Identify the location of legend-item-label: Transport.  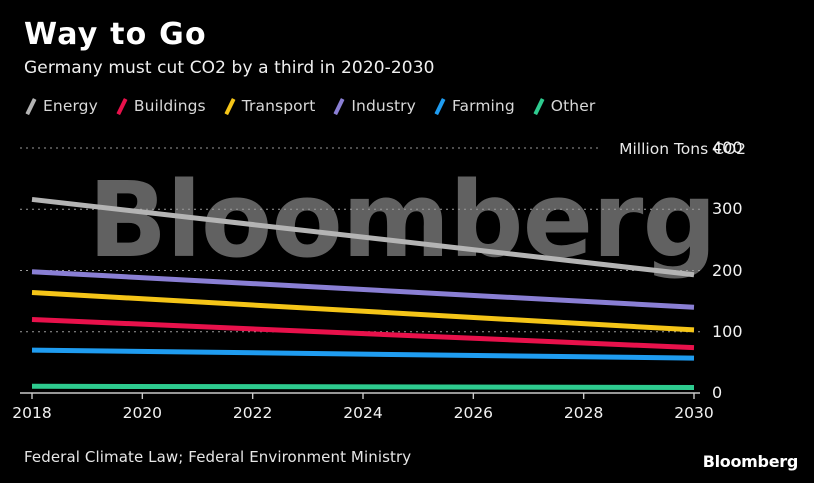
(278, 106).